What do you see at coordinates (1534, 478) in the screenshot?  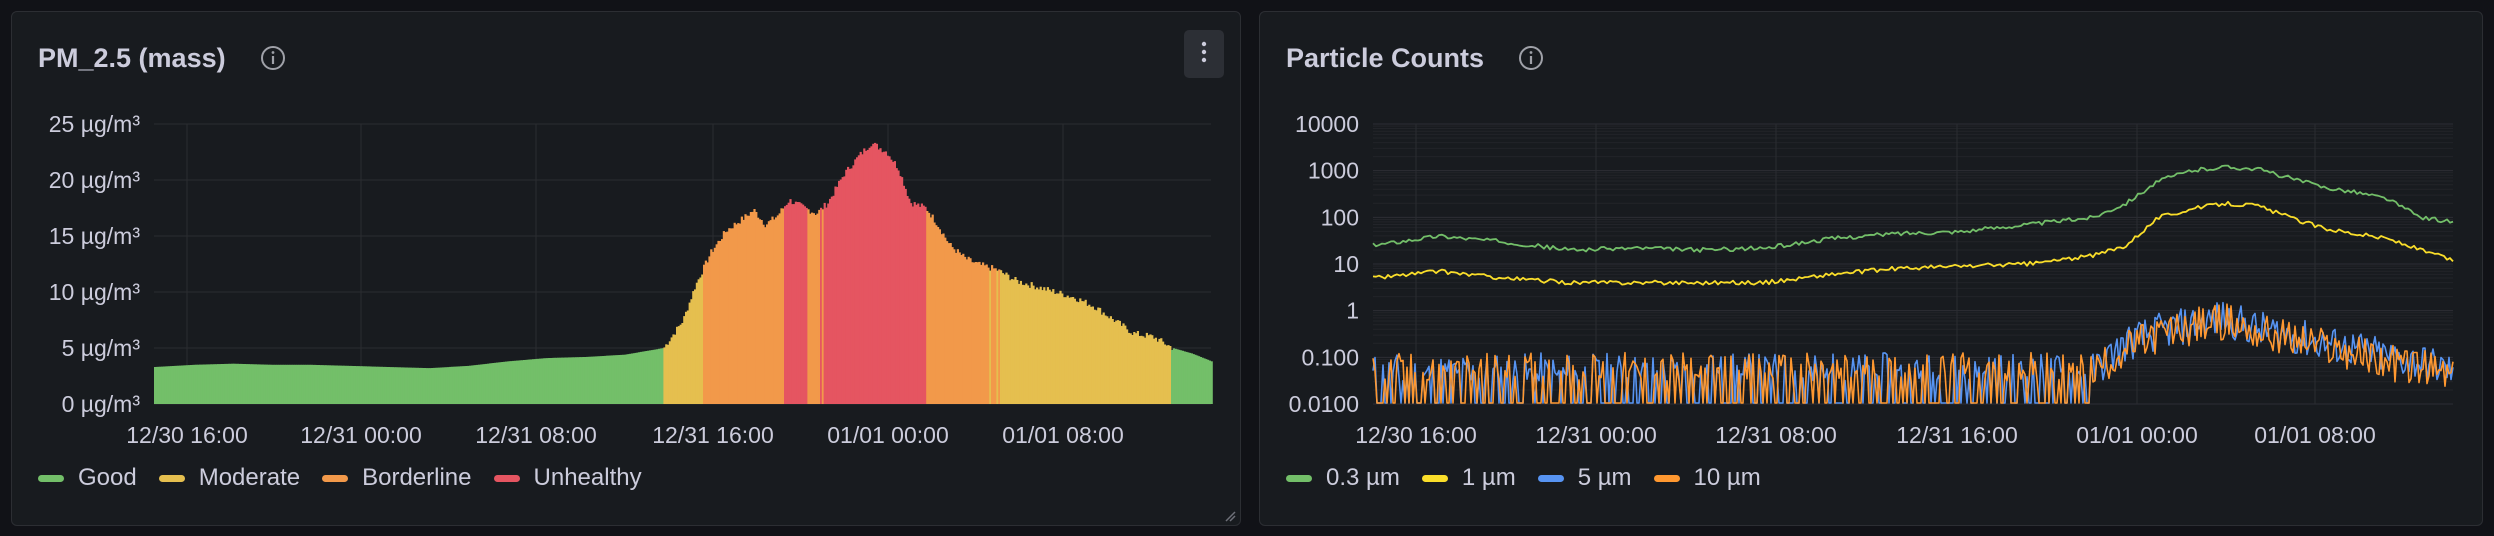 I see `particle-legend: 0.3 µm 1 µm 5 µm 10 µm` at bounding box center [1534, 478].